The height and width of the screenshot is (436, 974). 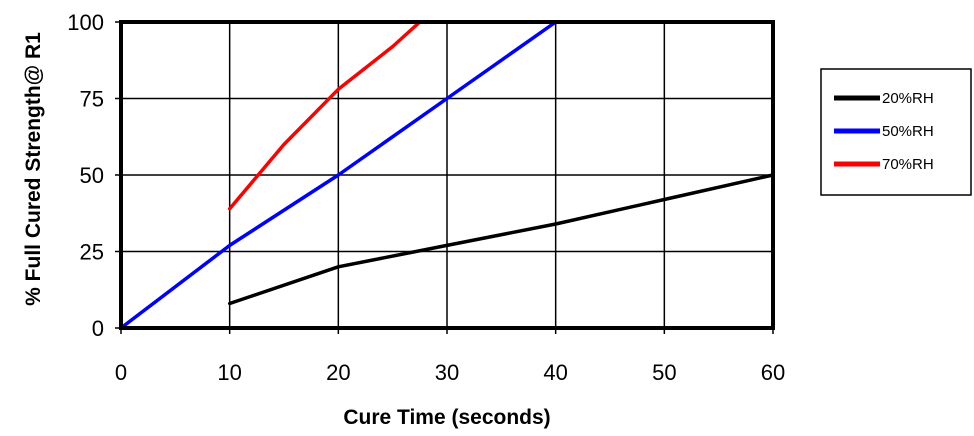 What do you see at coordinates (450, 356) in the screenshot?
I see `x-axis-ticks: 0 10 20 30 40 50 60` at bounding box center [450, 356].